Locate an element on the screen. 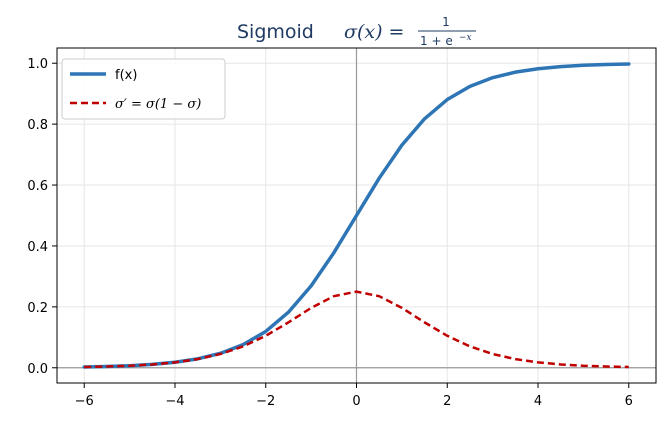 The image size is (670, 430). y-tick-label-5: 1.0 is located at coordinates (37, 64).